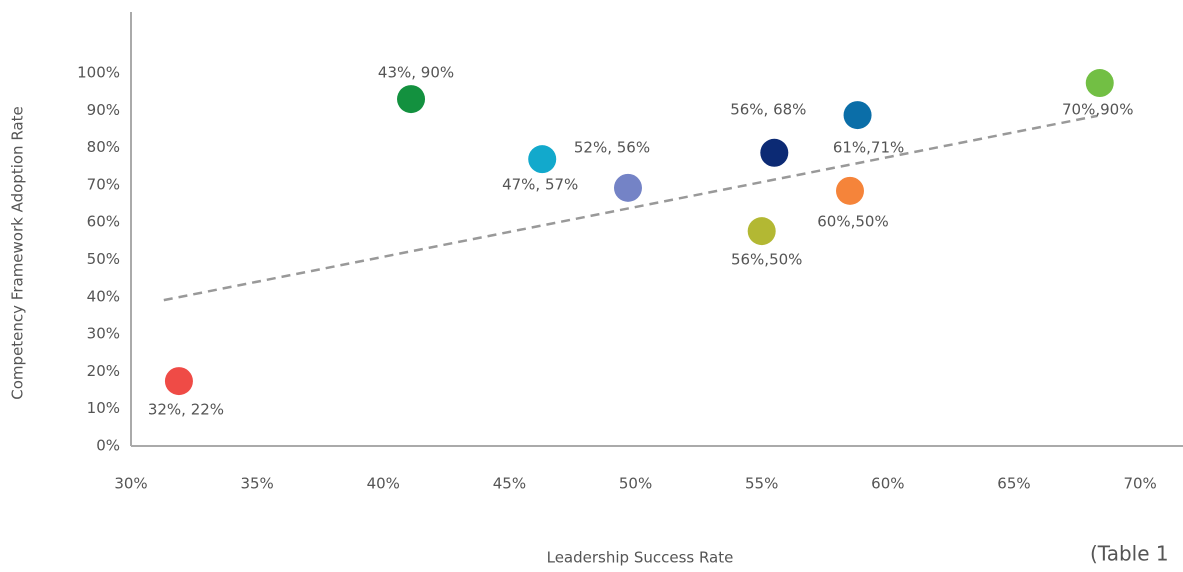 The width and height of the screenshot is (1183, 572). Describe the element at coordinates (761, 484) in the screenshot. I see `x-tick-label: 55%` at that location.